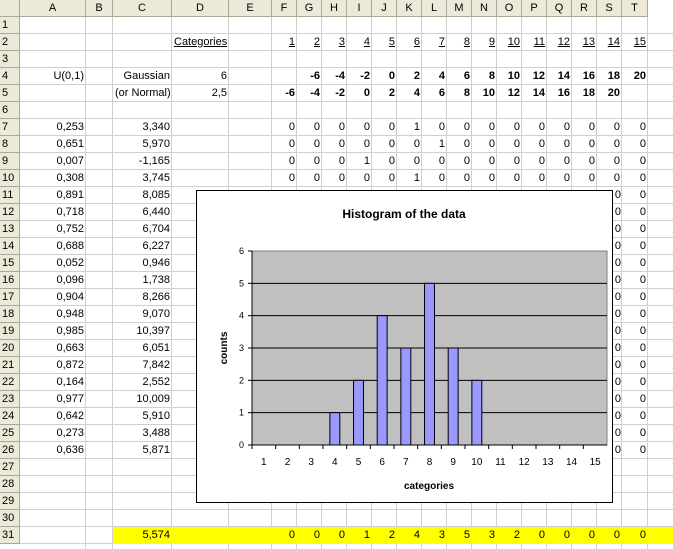 The image size is (673, 549). What do you see at coordinates (10, 42) in the screenshot?
I see `row-header-2: 2` at bounding box center [10, 42].